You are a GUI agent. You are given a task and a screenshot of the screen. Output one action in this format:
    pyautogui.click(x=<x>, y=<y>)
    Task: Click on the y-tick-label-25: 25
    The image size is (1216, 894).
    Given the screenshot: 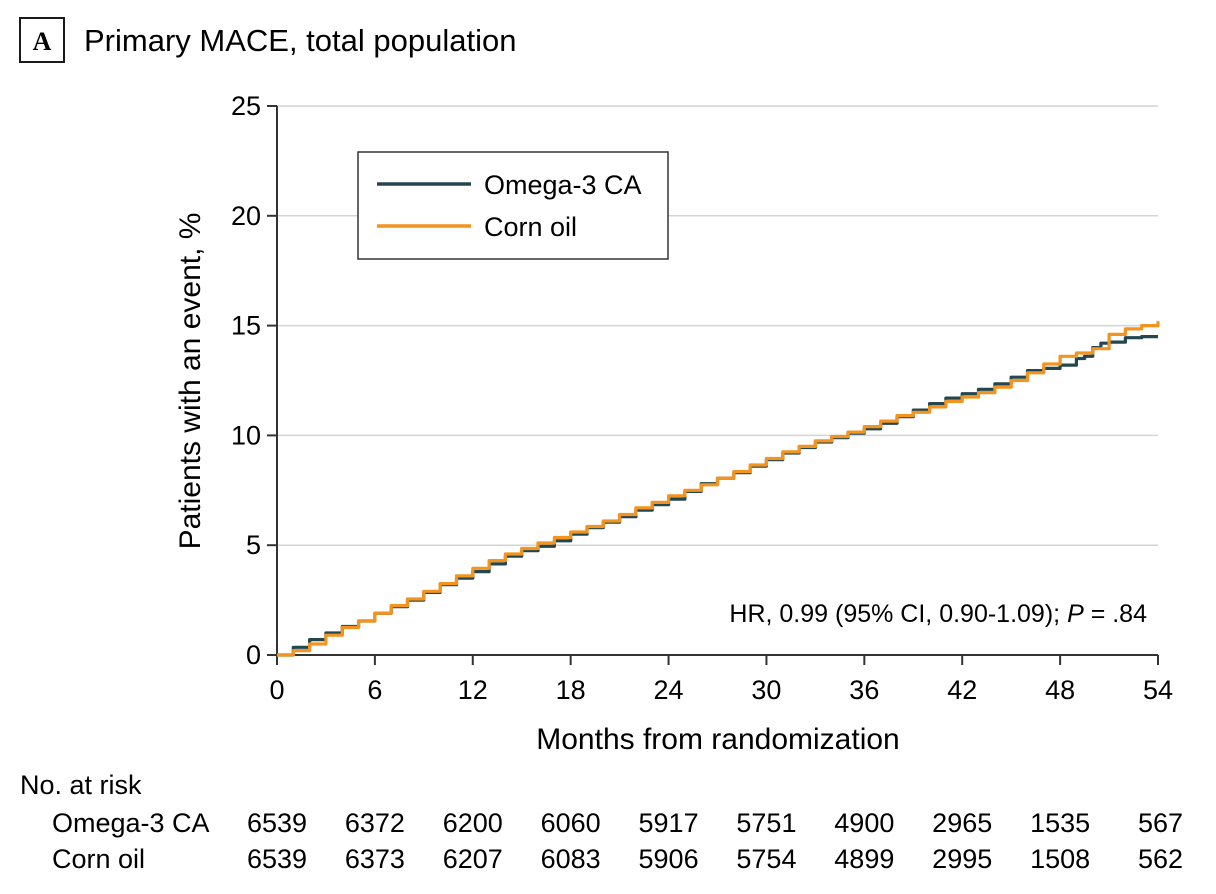 What is the action you would take?
    pyautogui.click(x=246, y=106)
    